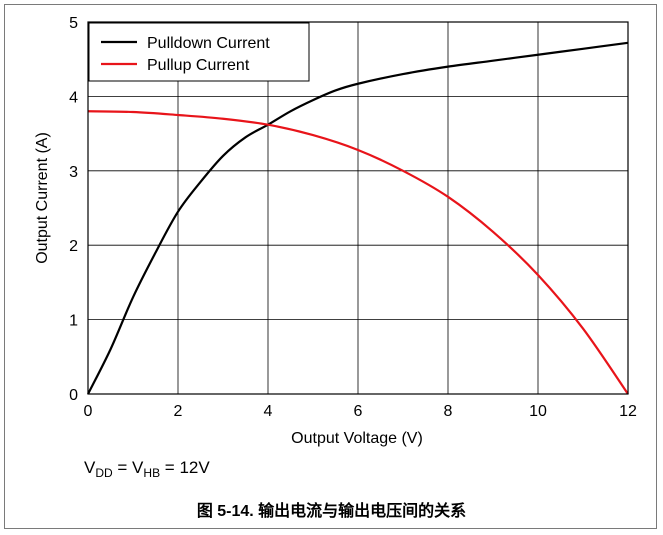  What do you see at coordinates (208, 43) in the screenshot?
I see `legend-entry: Pulldown Current` at bounding box center [208, 43].